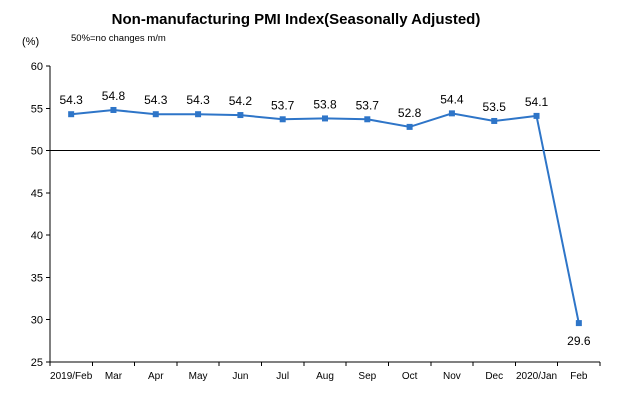  What do you see at coordinates (410, 376) in the screenshot?
I see `x-tick-label: Oct` at bounding box center [410, 376].